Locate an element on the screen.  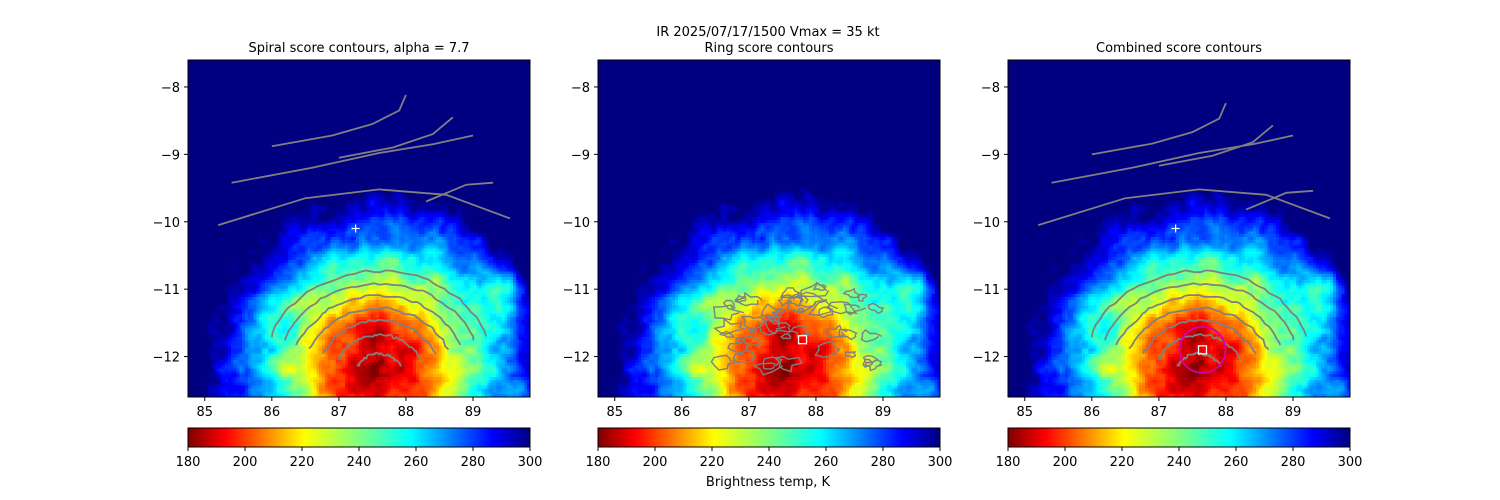
panel-title: Ring score contours is located at coordinates (768, 48).